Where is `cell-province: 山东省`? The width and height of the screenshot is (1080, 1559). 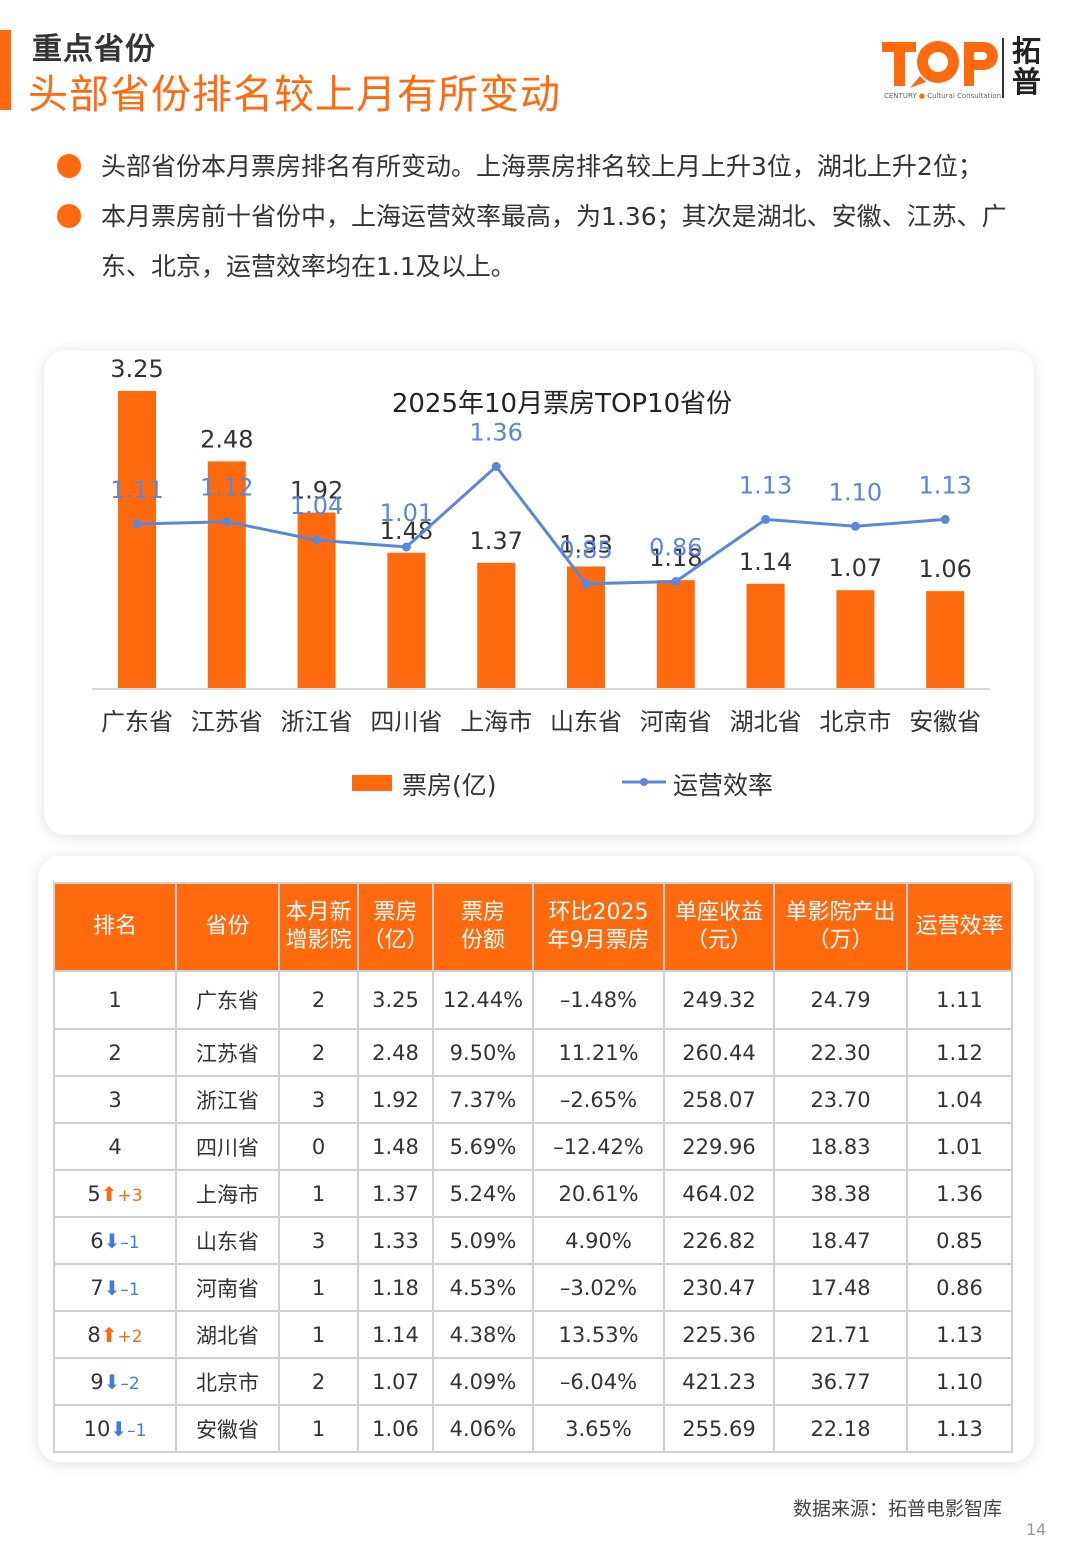 cell-province: 山东省 is located at coordinates (227, 1240).